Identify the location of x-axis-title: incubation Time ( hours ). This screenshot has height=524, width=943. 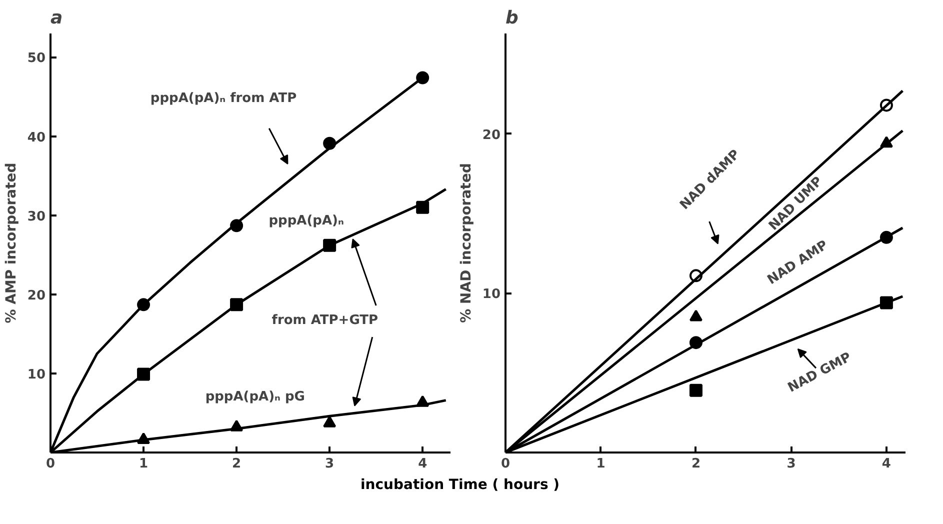
(460, 485).